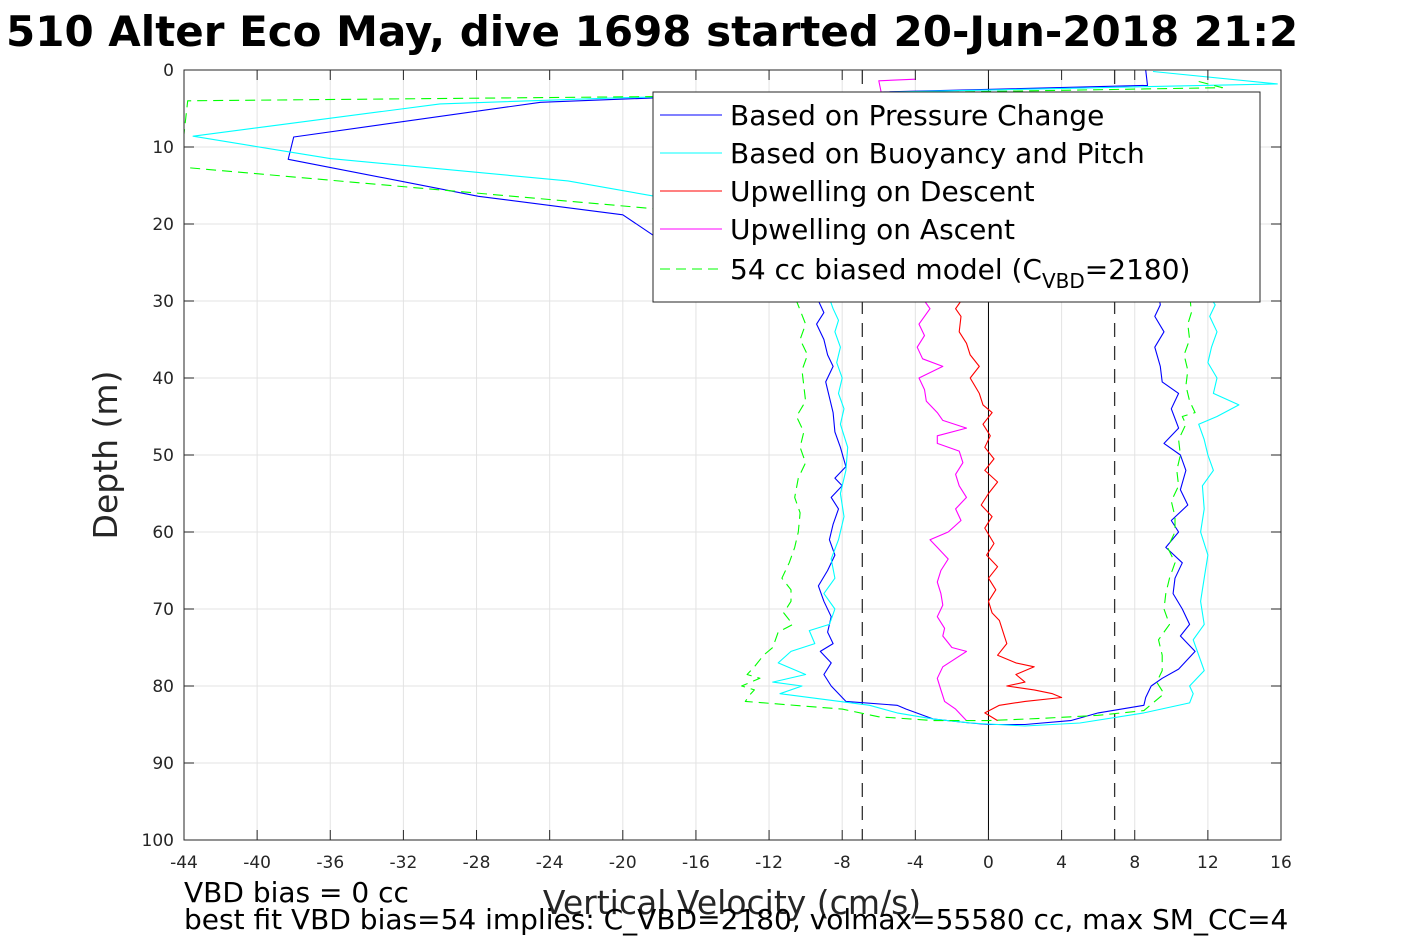 The image size is (1417, 945). I want to click on legend-entry-label: Upwelling on Descent, so click(882, 191).